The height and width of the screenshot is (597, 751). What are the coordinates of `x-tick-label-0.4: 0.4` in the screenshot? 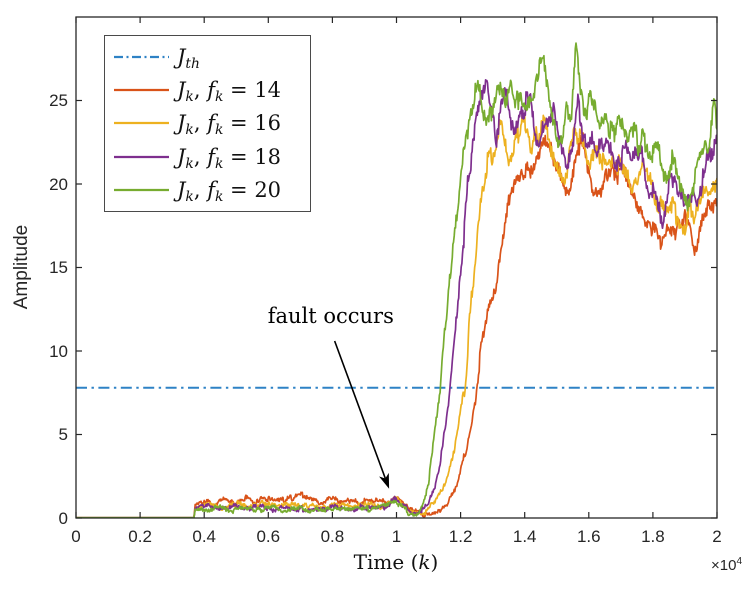 It's located at (204, 536).